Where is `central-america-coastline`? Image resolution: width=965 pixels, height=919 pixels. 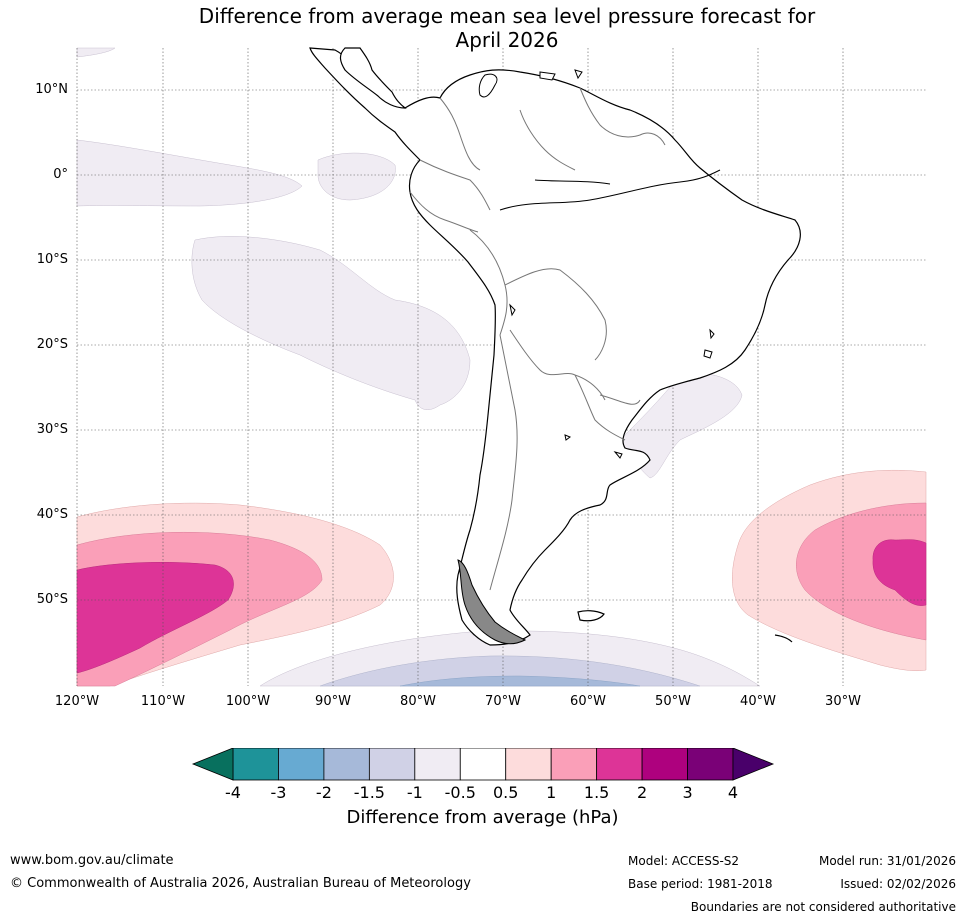
central-america-coastline is located at coordinates (373, 78).